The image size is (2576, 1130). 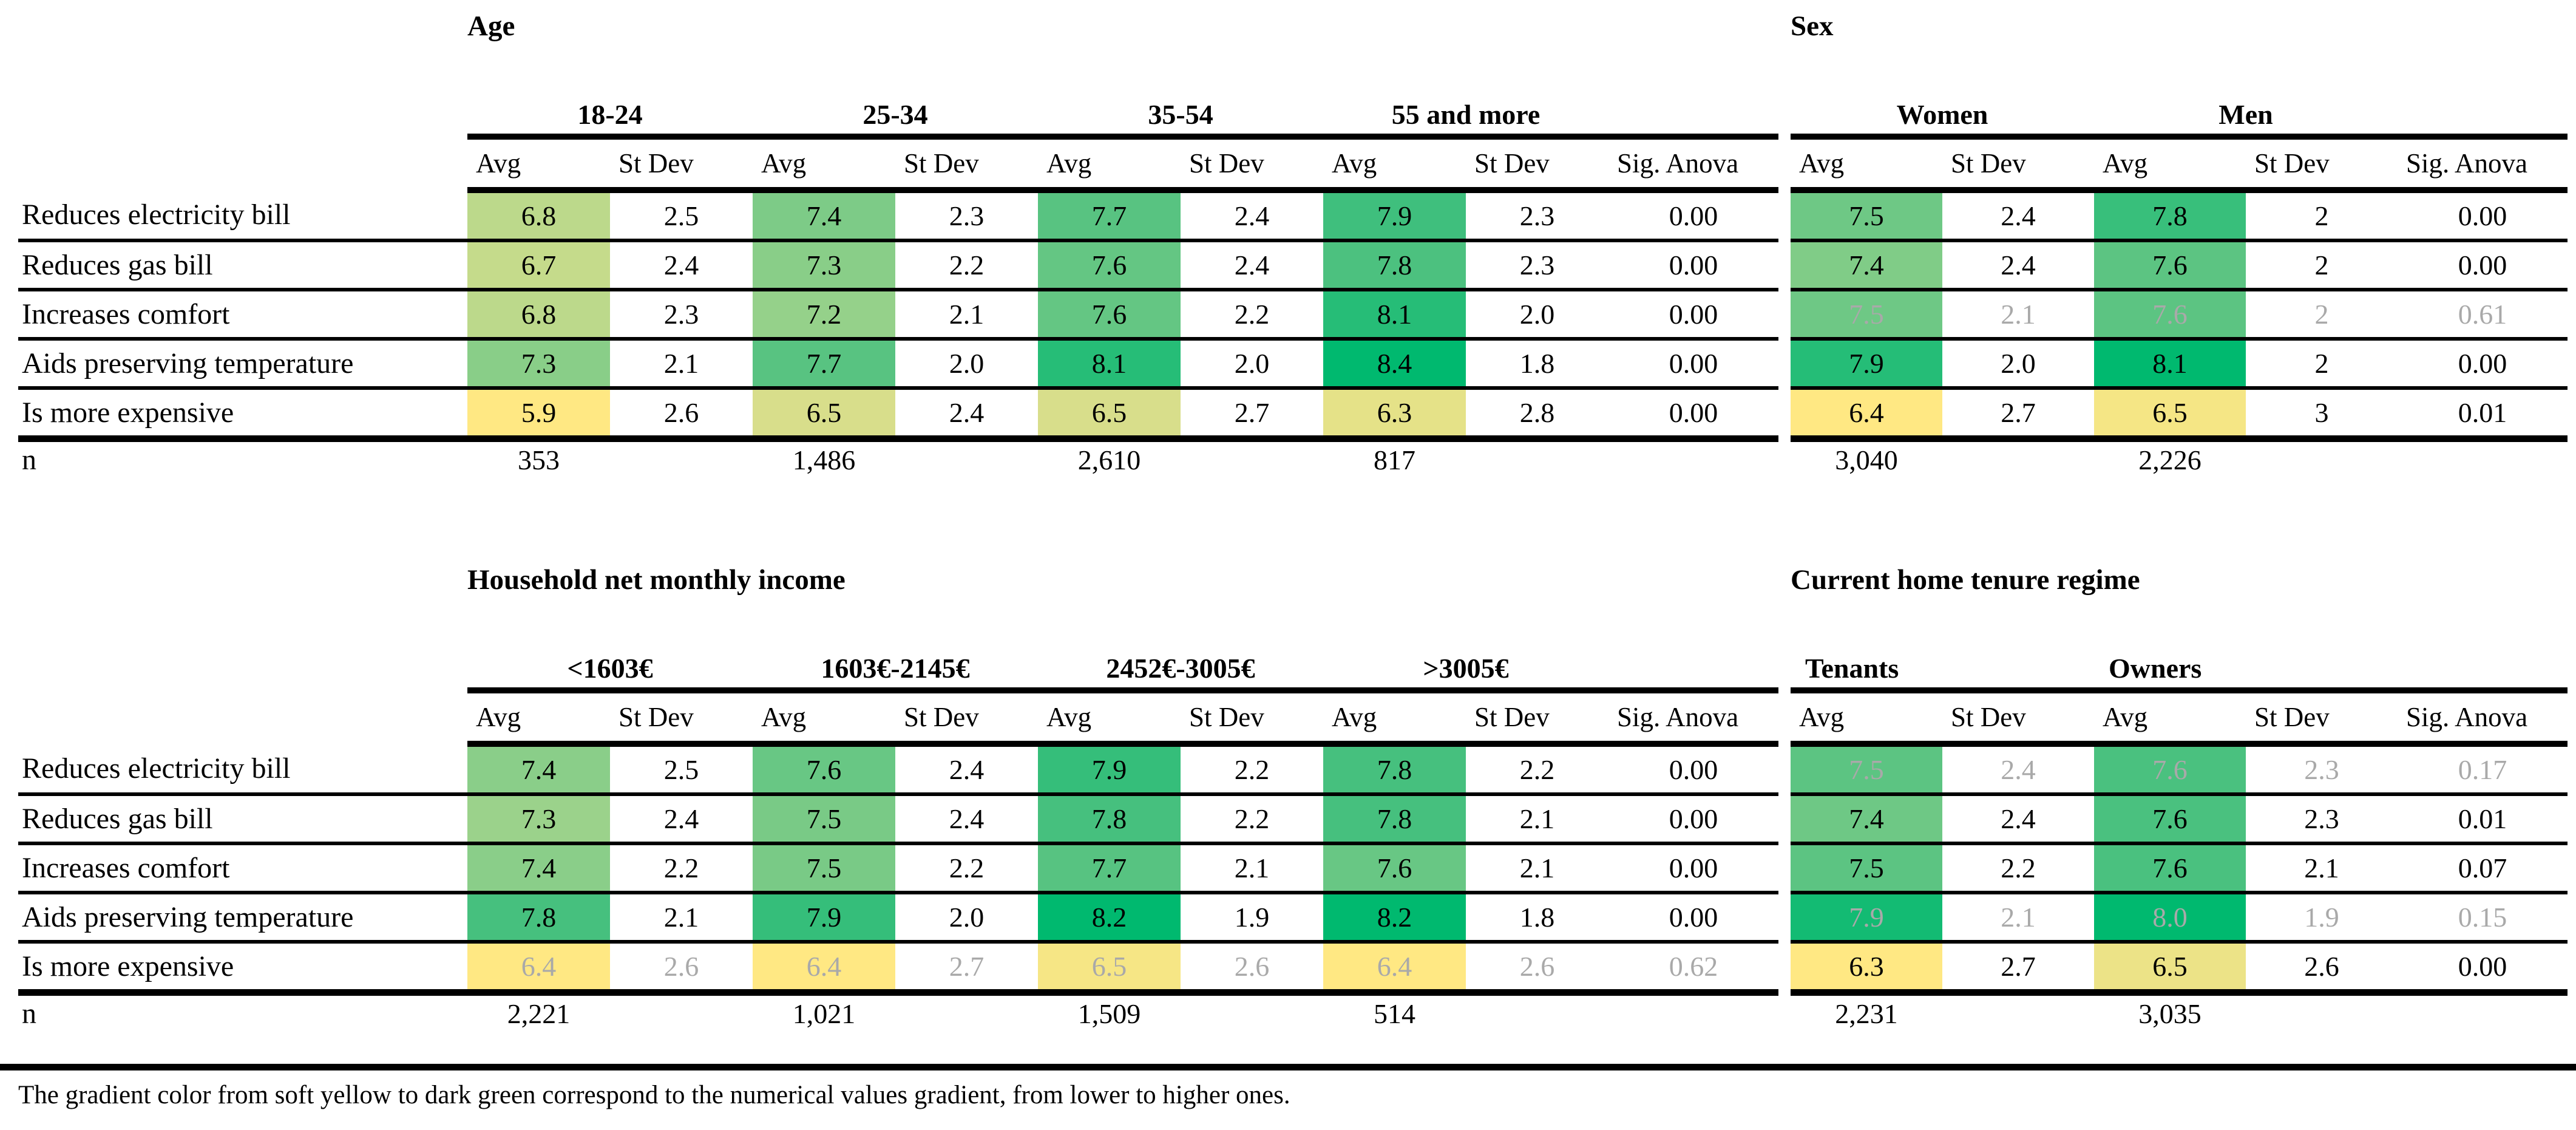 I want to click on n-row-label: n, so click(x=29, y=459).